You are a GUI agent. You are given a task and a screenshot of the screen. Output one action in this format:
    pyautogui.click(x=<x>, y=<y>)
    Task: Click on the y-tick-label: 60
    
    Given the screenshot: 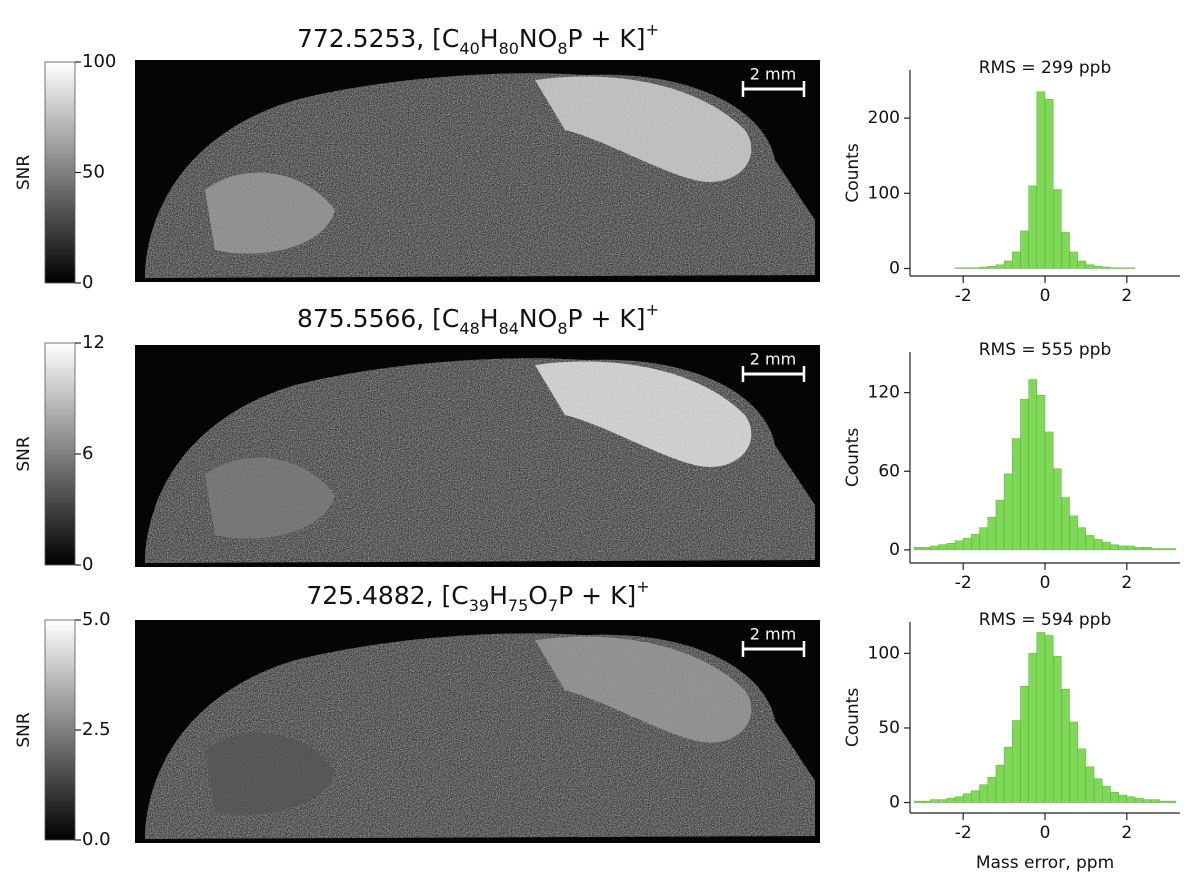 What is the action you would take?
    pyautogui.click(x=889, y=471)
    